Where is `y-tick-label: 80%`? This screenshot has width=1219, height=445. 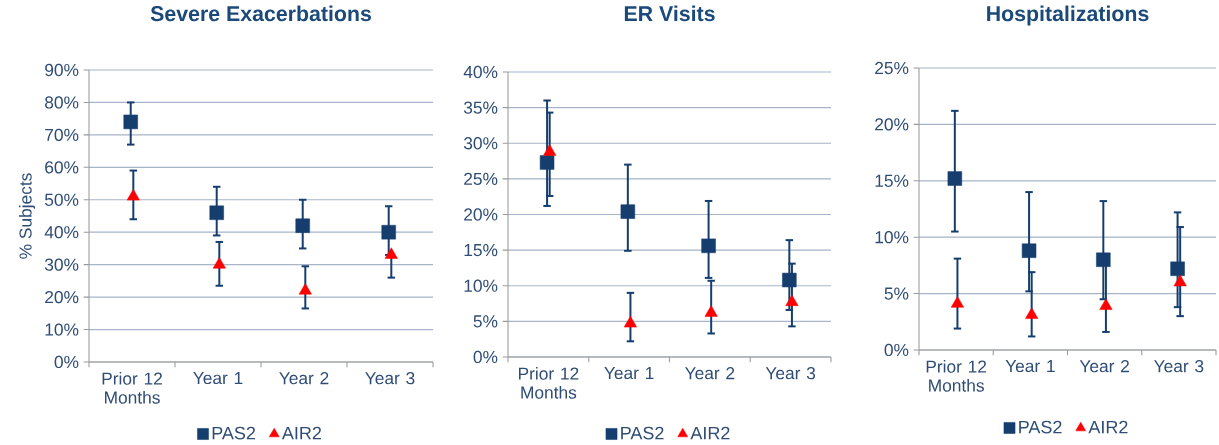
y-tick-label: 80% is located at coordinates (62, 102).